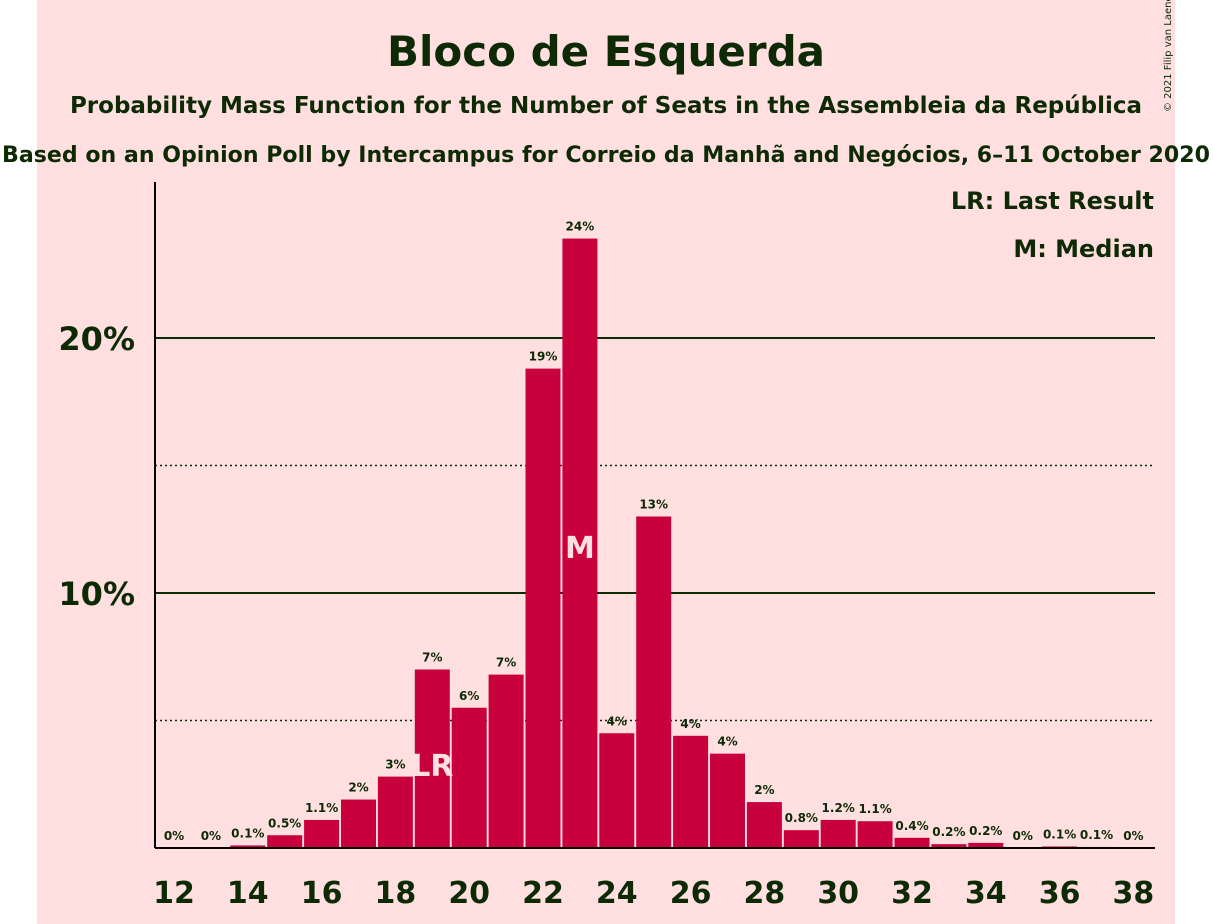 The image size is (1213, 924). What do you see at coordinates (469, 893) in the screenshot?
I see `x-tick-20: 20` at bounding box center [469, 893].